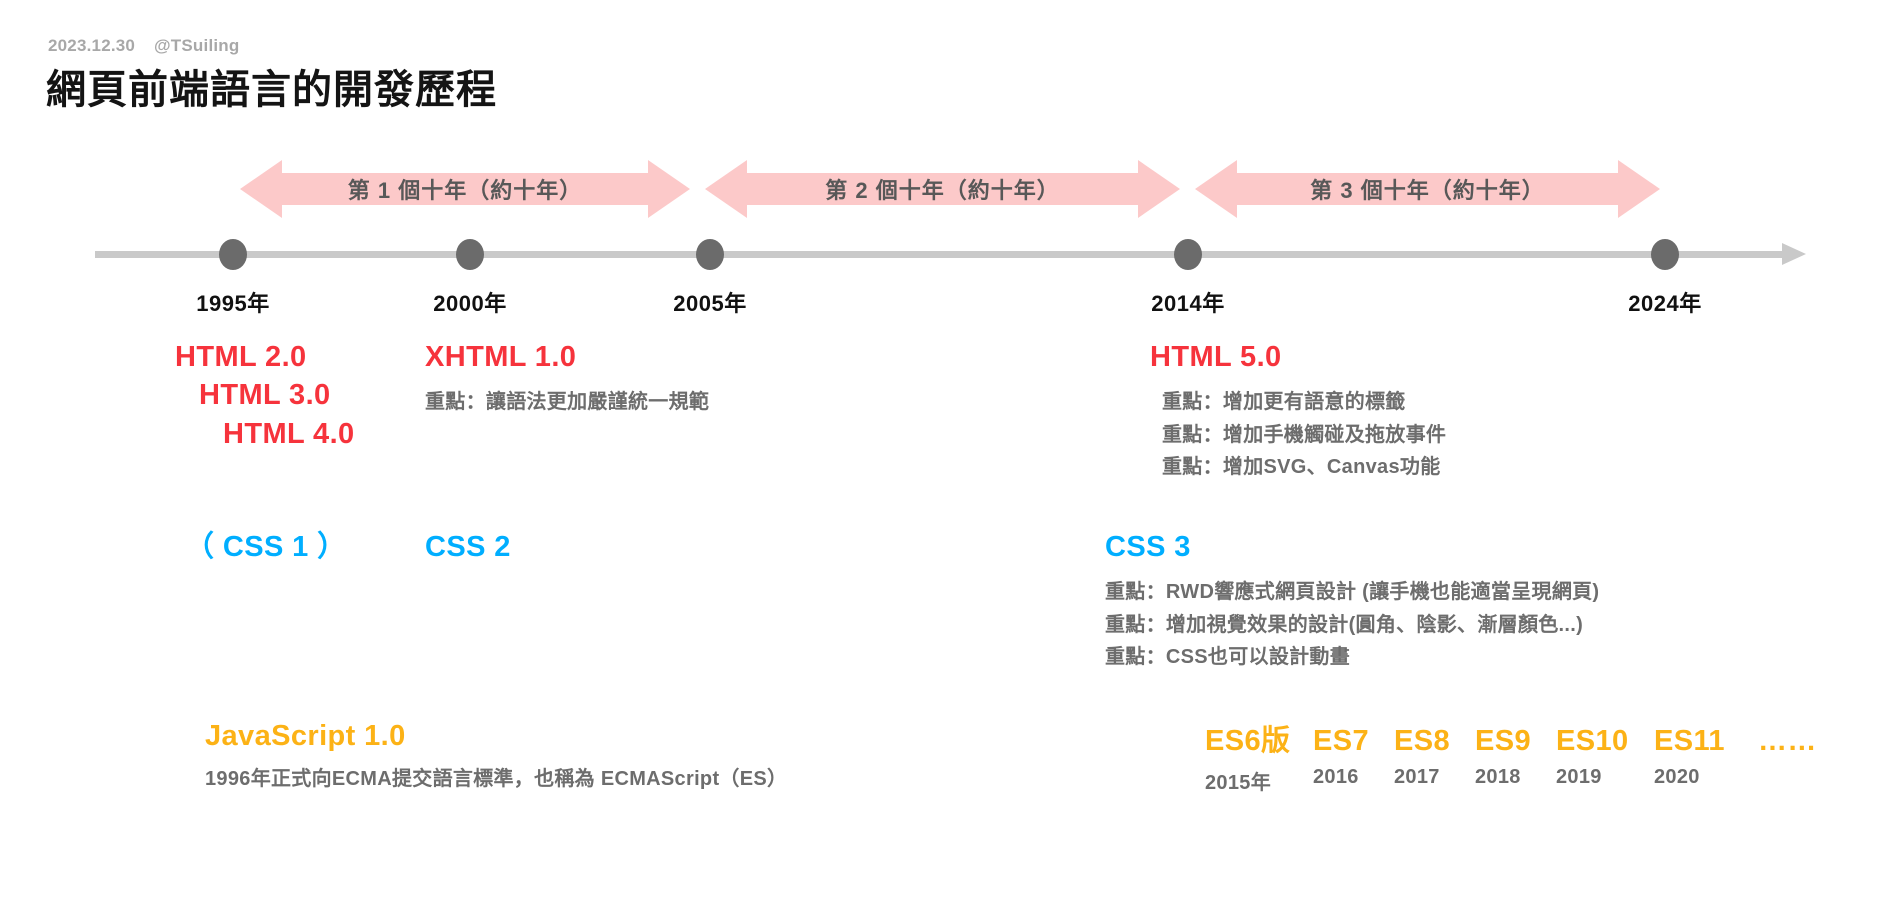  Describe the element at coordinates (501, 357) in the screenshot. I see `xhtml-title: XHTML 1.0` at that location.